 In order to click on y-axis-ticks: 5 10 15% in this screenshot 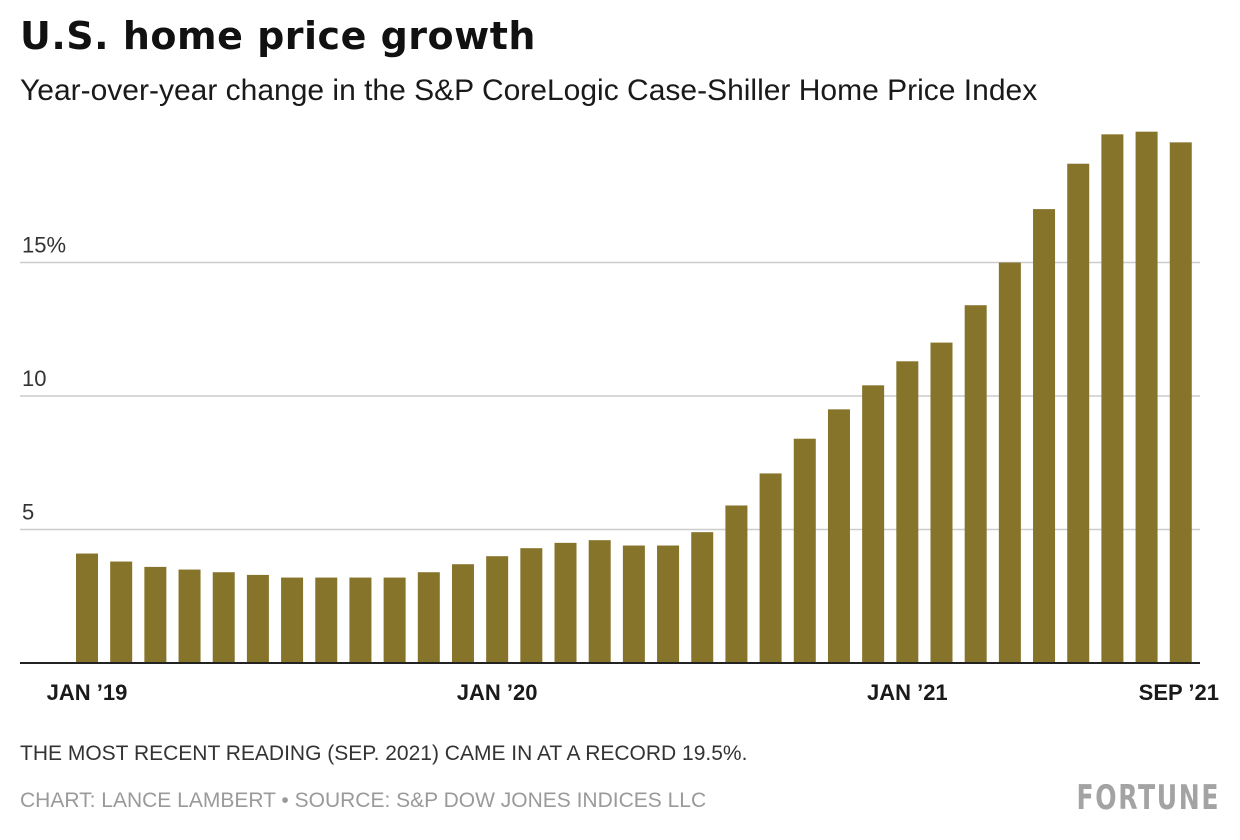, I will do `click(44, 379)`.